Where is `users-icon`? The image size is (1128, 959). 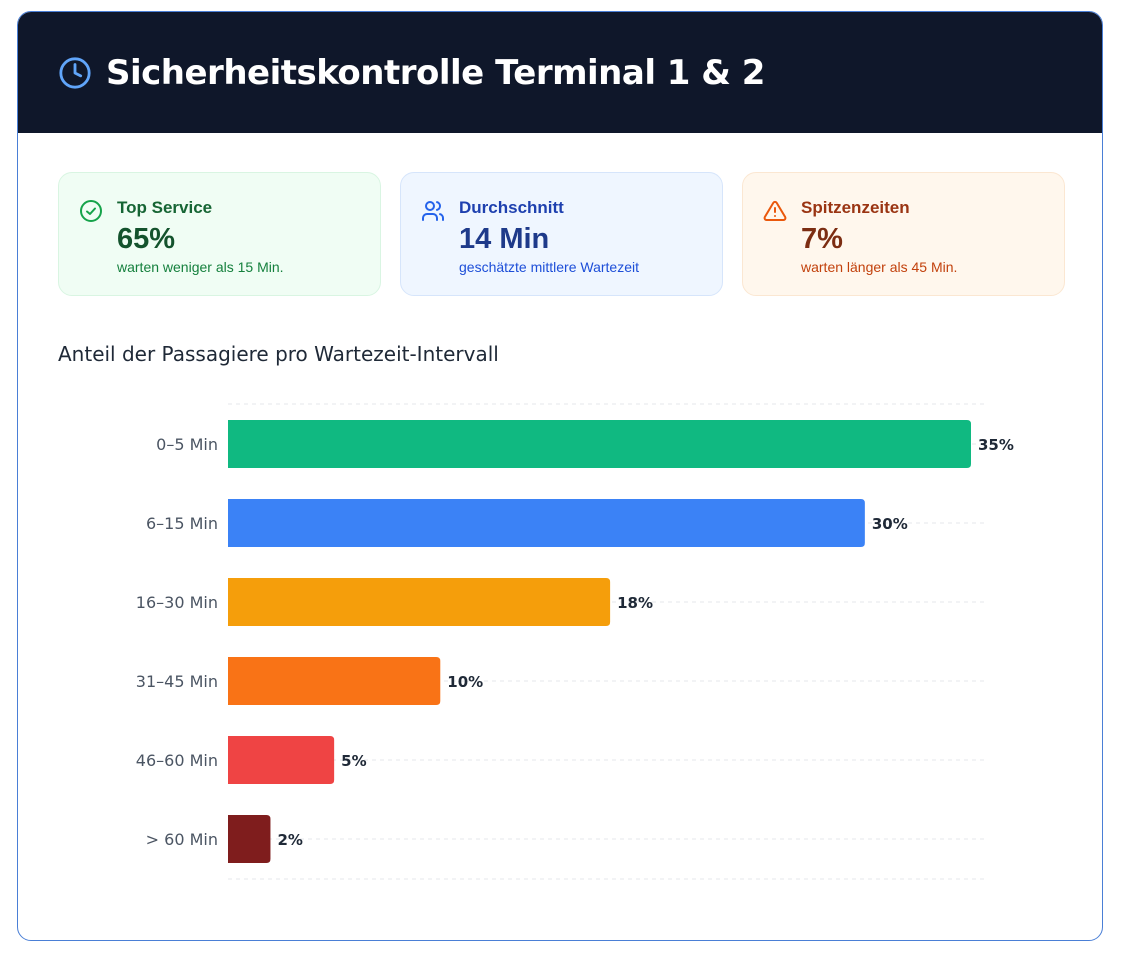 users-icon is located at coordinates (433, 211).